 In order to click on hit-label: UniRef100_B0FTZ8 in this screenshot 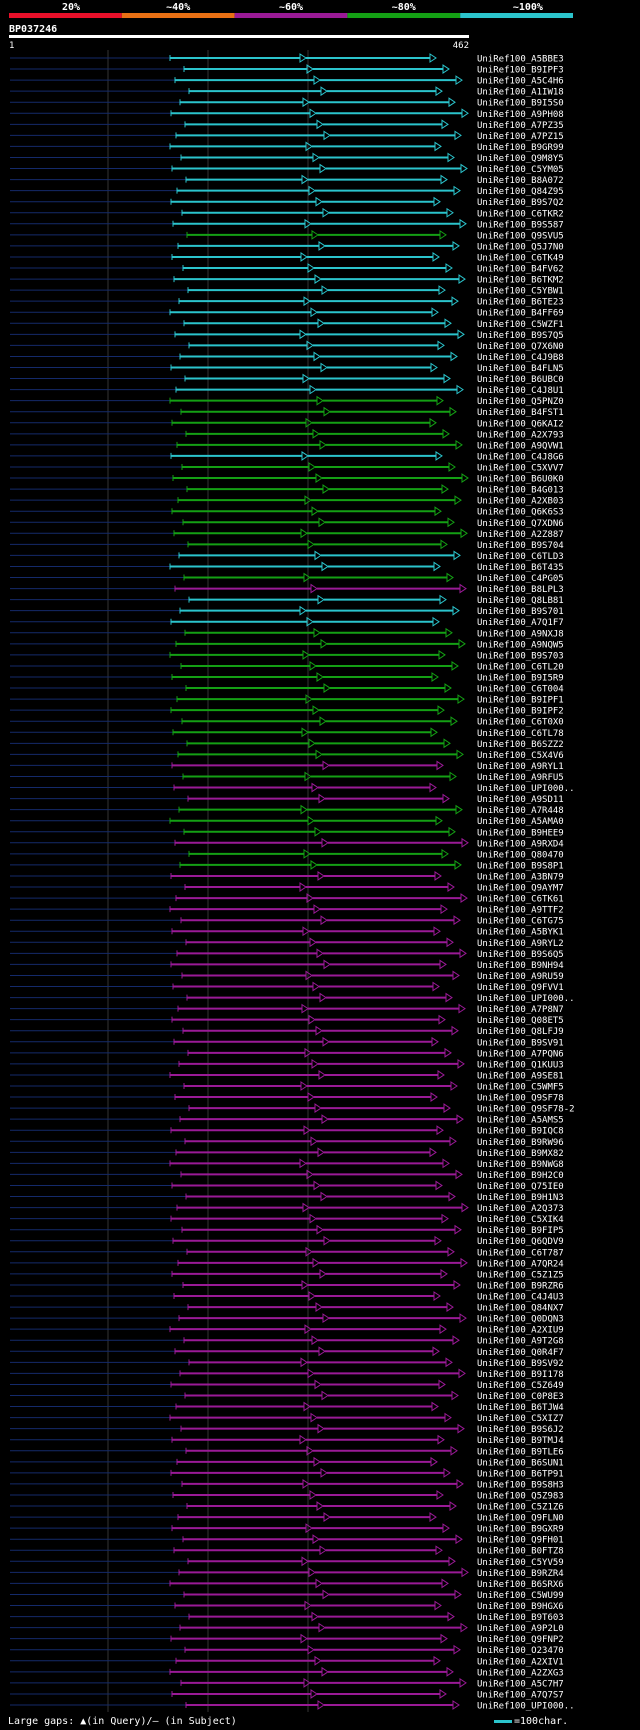, I will do `click(520, 1552)`.